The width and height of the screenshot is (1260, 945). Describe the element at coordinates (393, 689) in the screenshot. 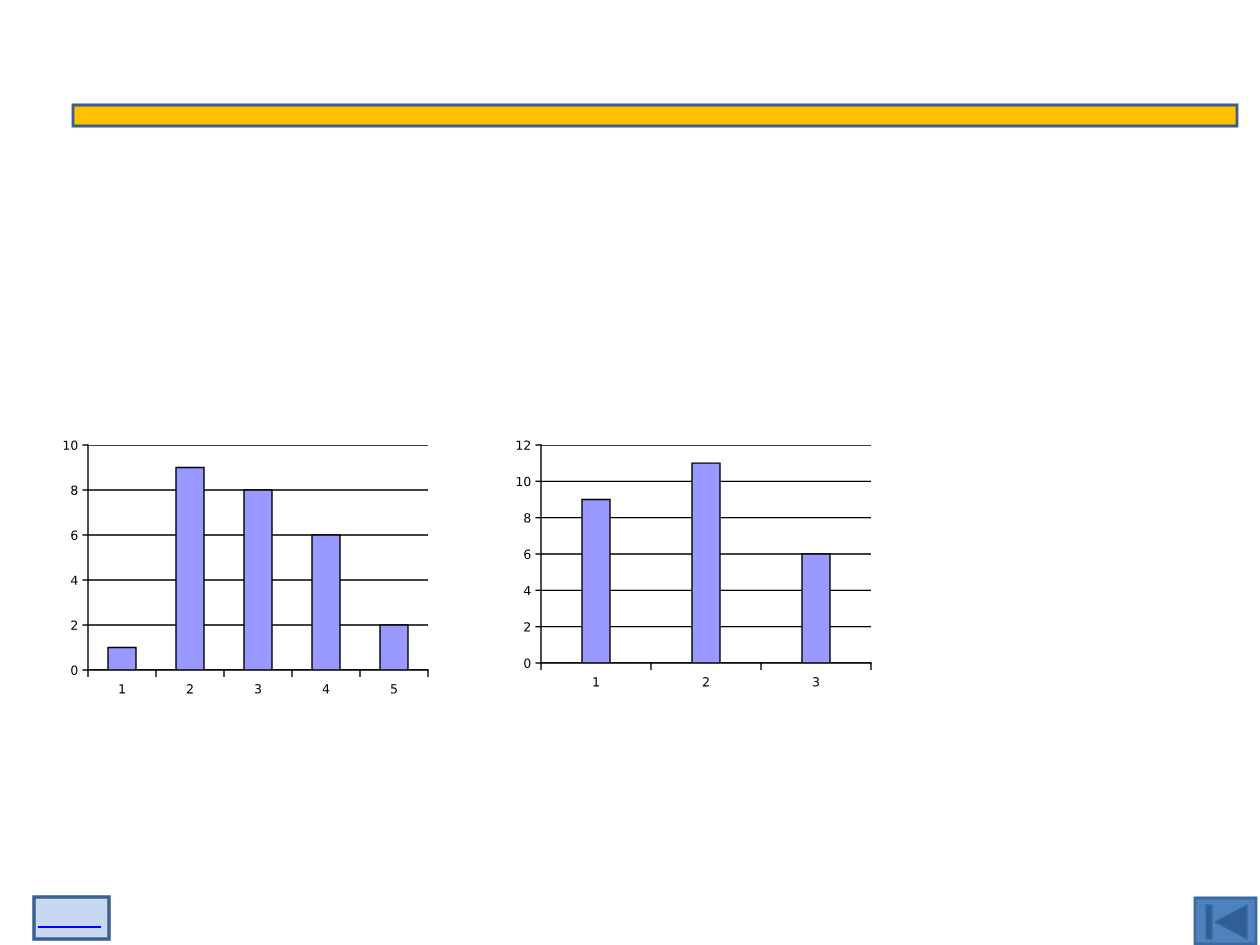

I see `x-tick-label: 5` at that location.